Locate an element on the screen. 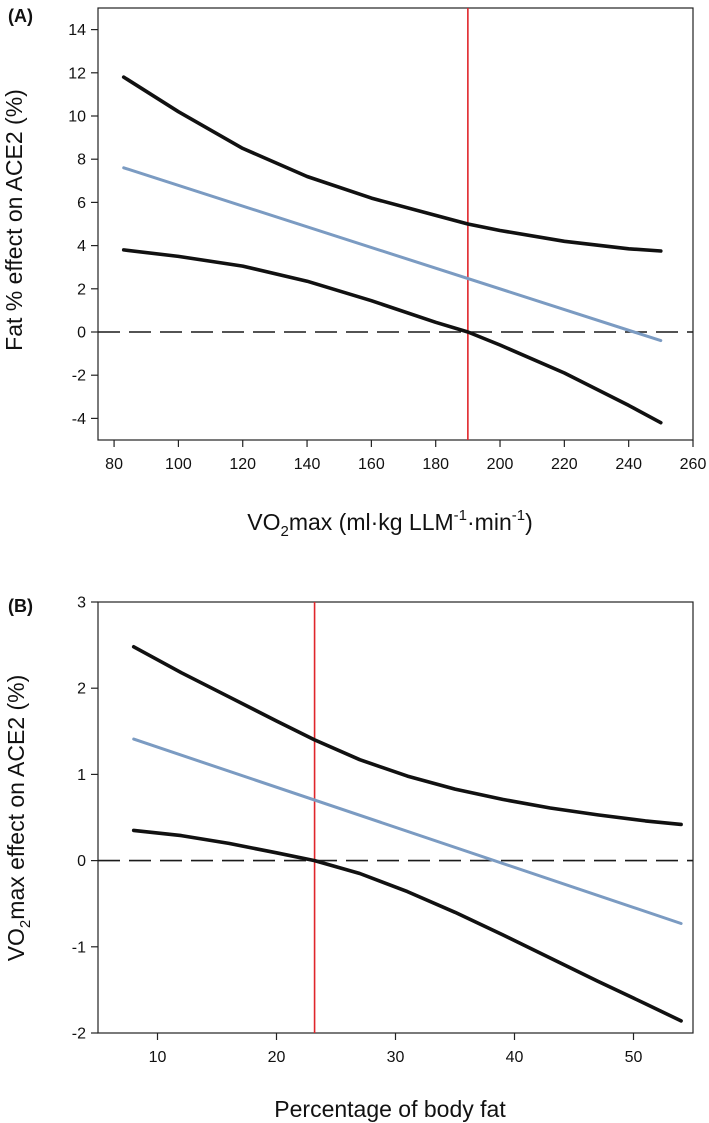  panel-a-y-tick-label: 14 is located at coordinates (77, 30).